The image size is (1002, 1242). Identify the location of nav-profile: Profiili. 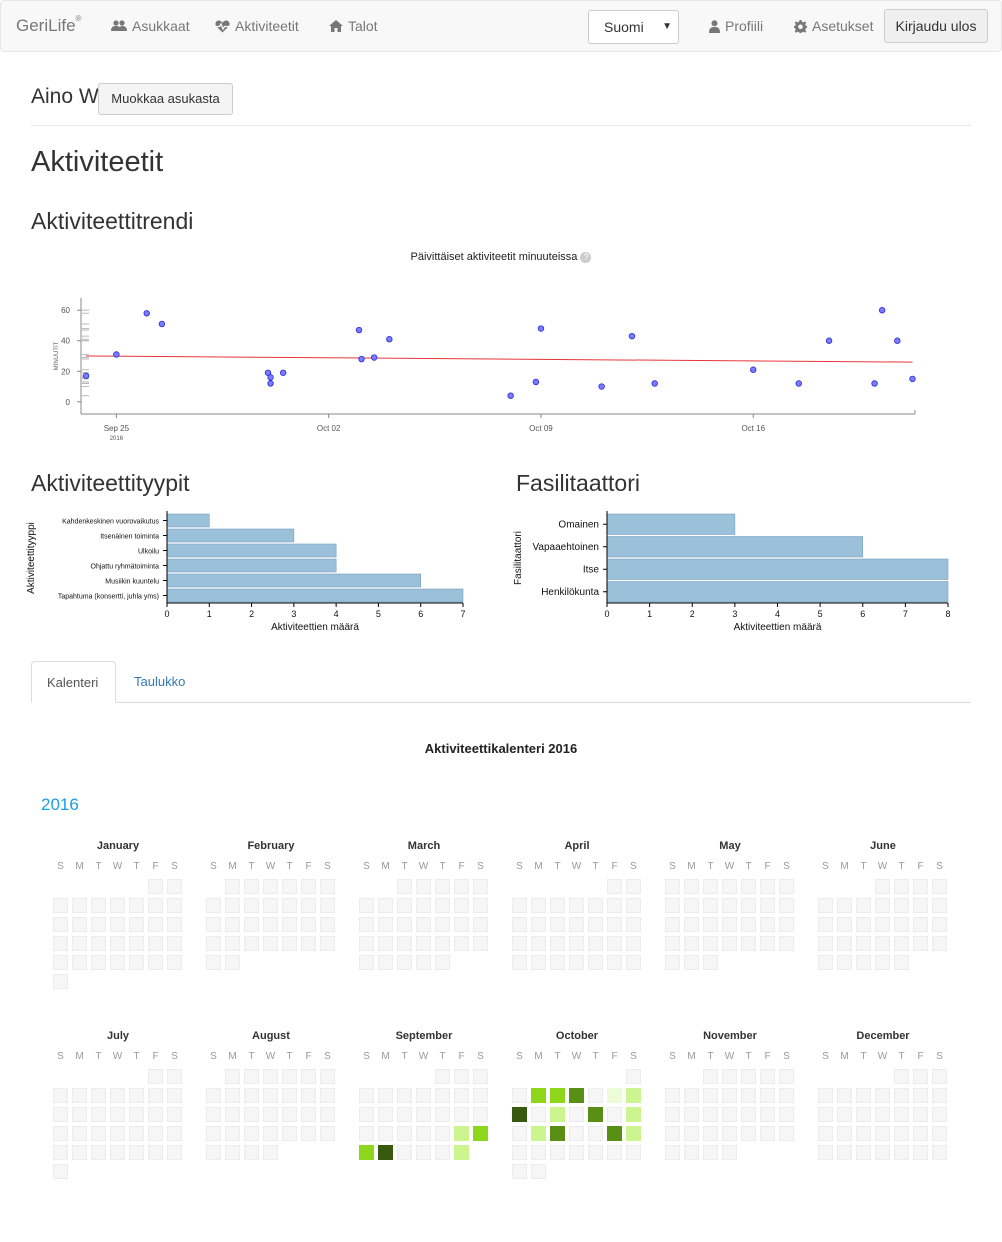
(736, 26).